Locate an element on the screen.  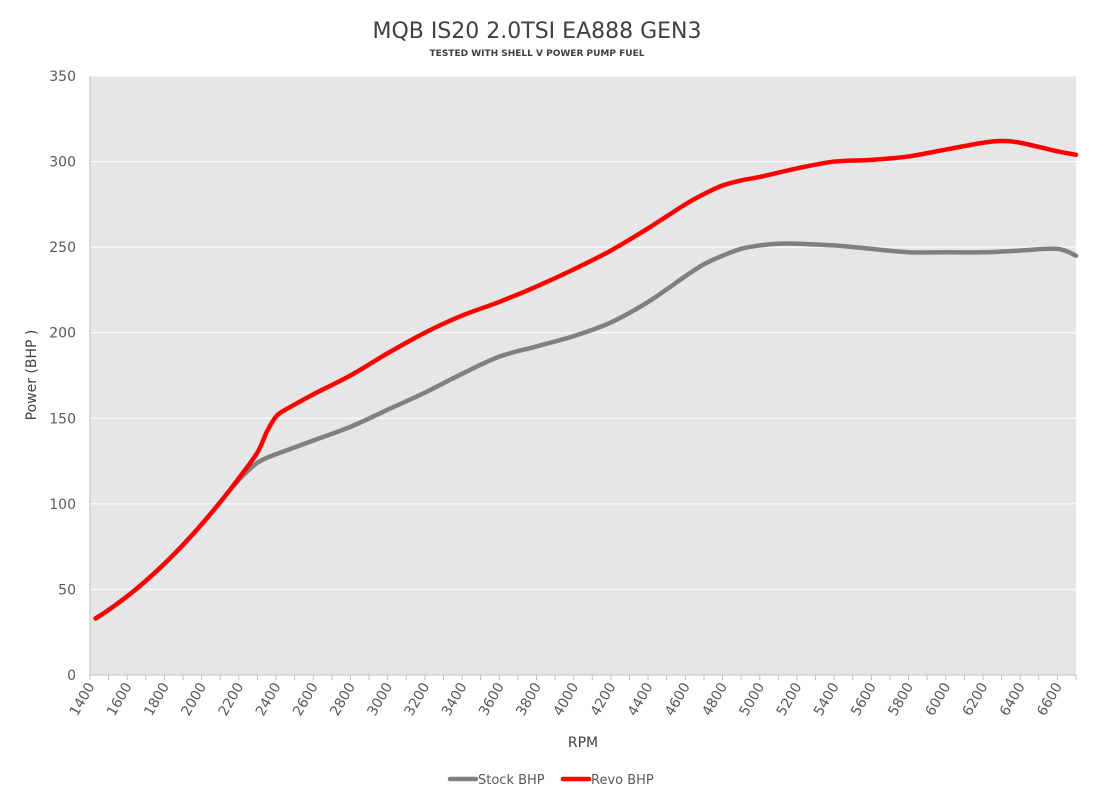
y-tick-label-300: 300 is located at coordinates (62, 163).